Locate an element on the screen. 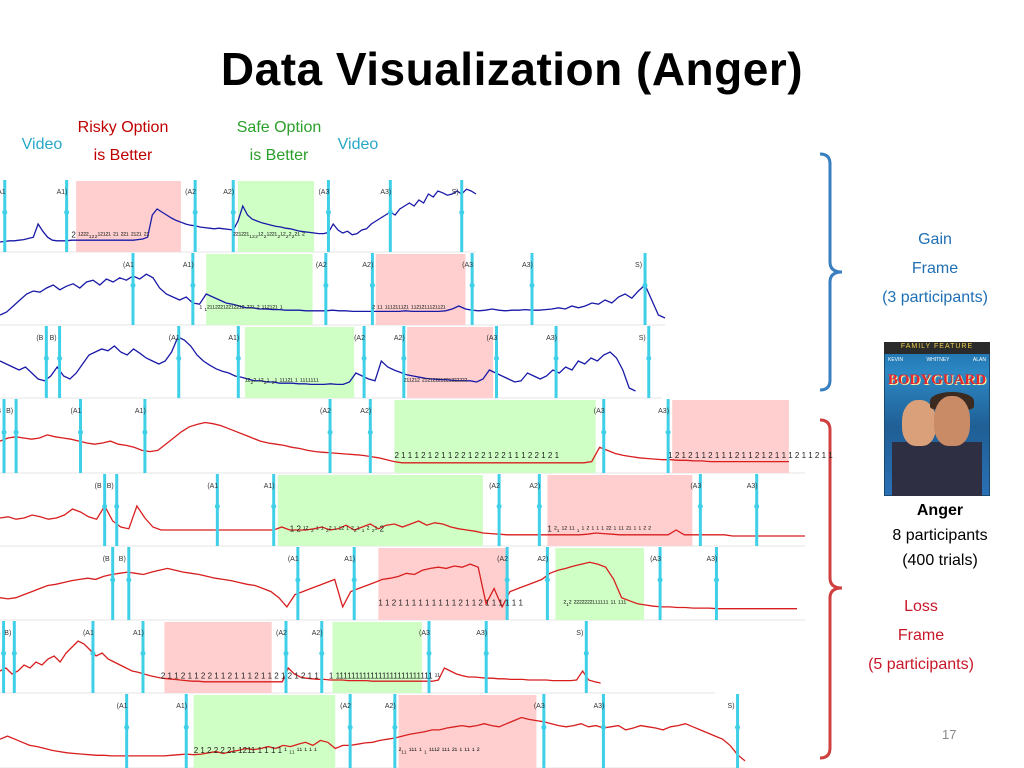  safe-option-header: Safe Option is Better is located at coordinates (279, 142).